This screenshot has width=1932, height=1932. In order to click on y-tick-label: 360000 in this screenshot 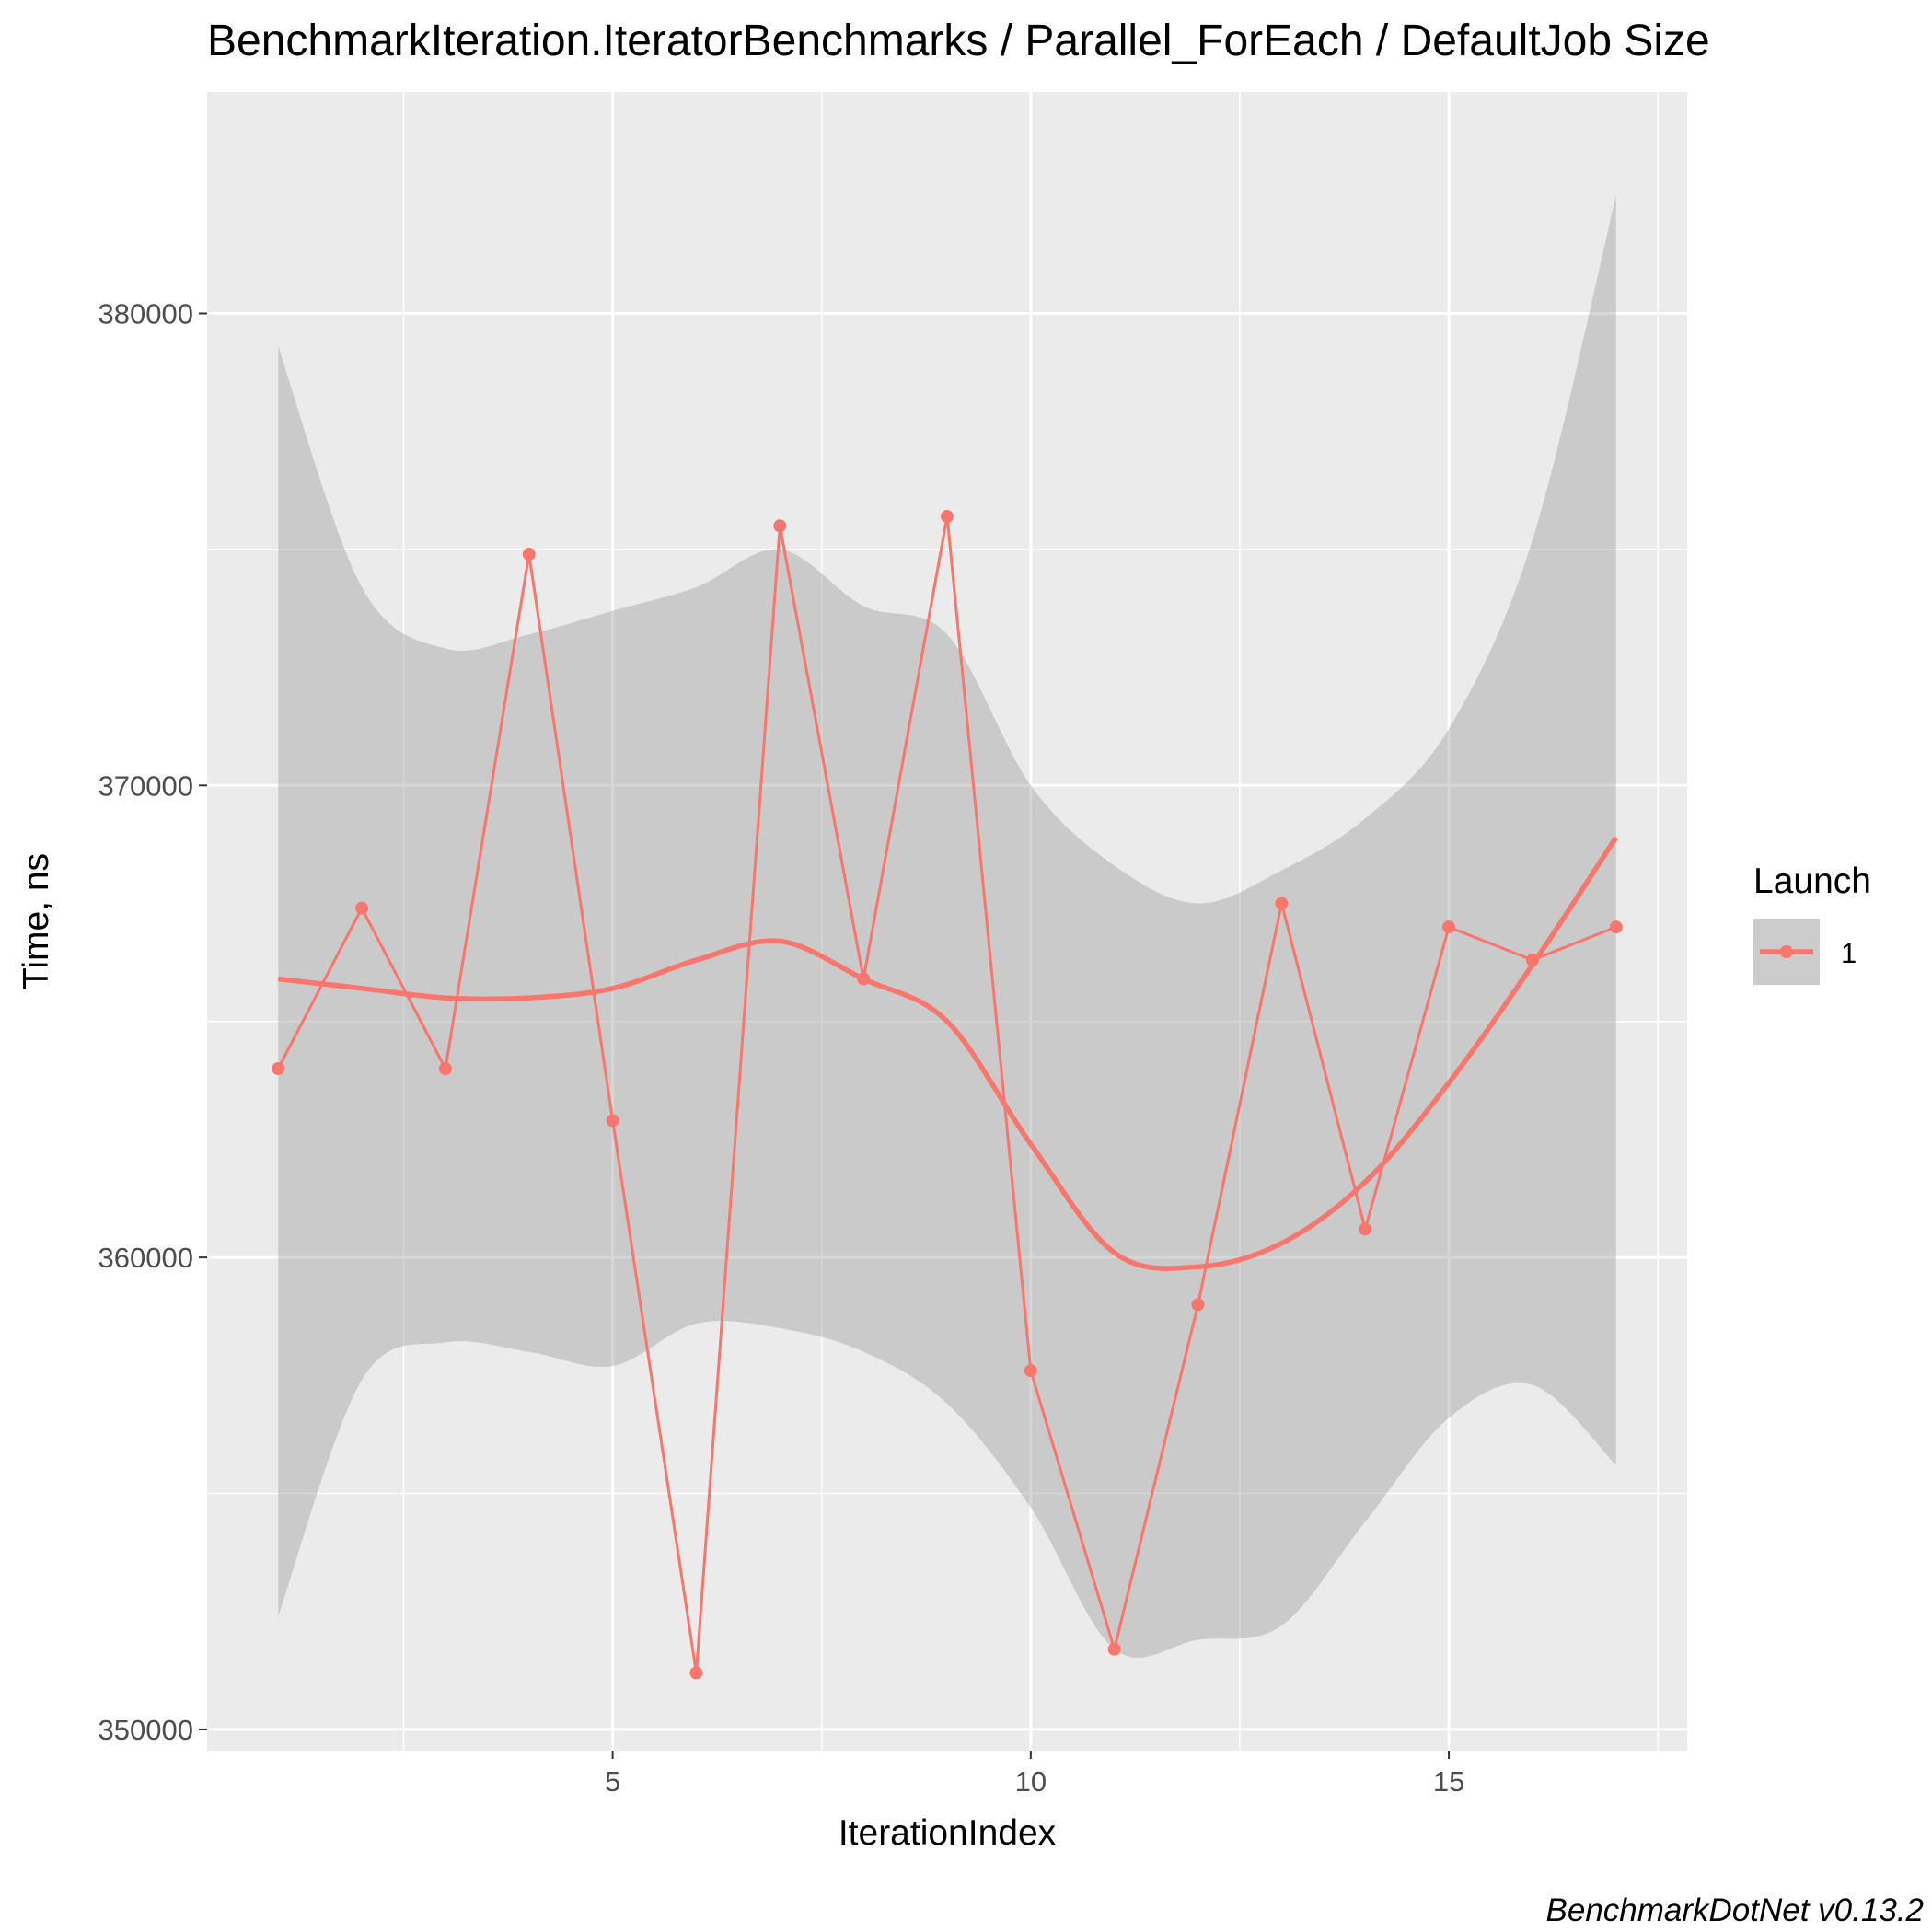, I will do `click(145, 1258)`.